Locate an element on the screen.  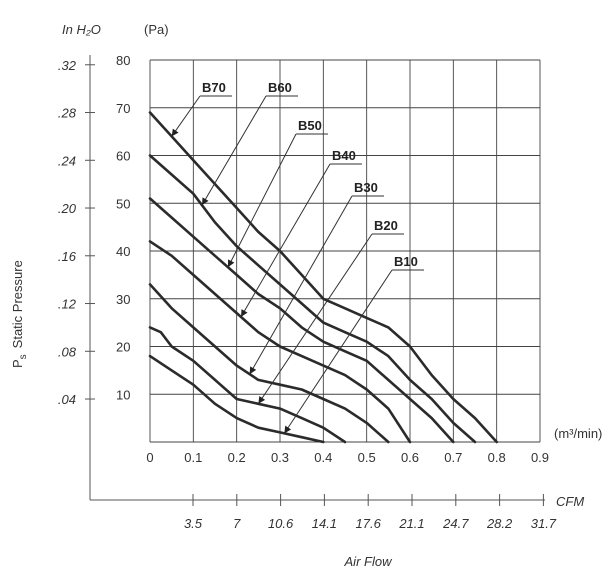
x-tick-label: 0.8 is located at coordinates (497, 457).